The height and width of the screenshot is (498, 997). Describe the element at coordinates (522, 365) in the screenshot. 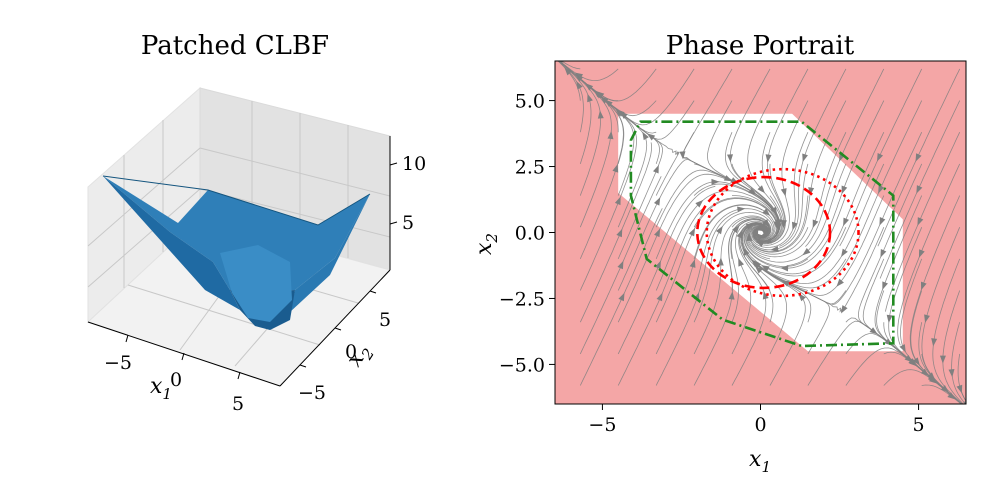

I see `y-tick-label: −5.0` at that location.